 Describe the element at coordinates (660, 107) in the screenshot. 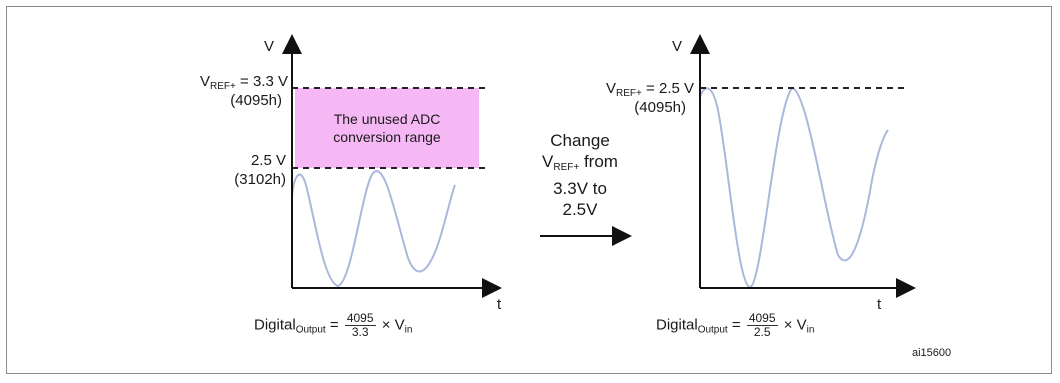

I see `right-vref-code: (4095h)` at that location.